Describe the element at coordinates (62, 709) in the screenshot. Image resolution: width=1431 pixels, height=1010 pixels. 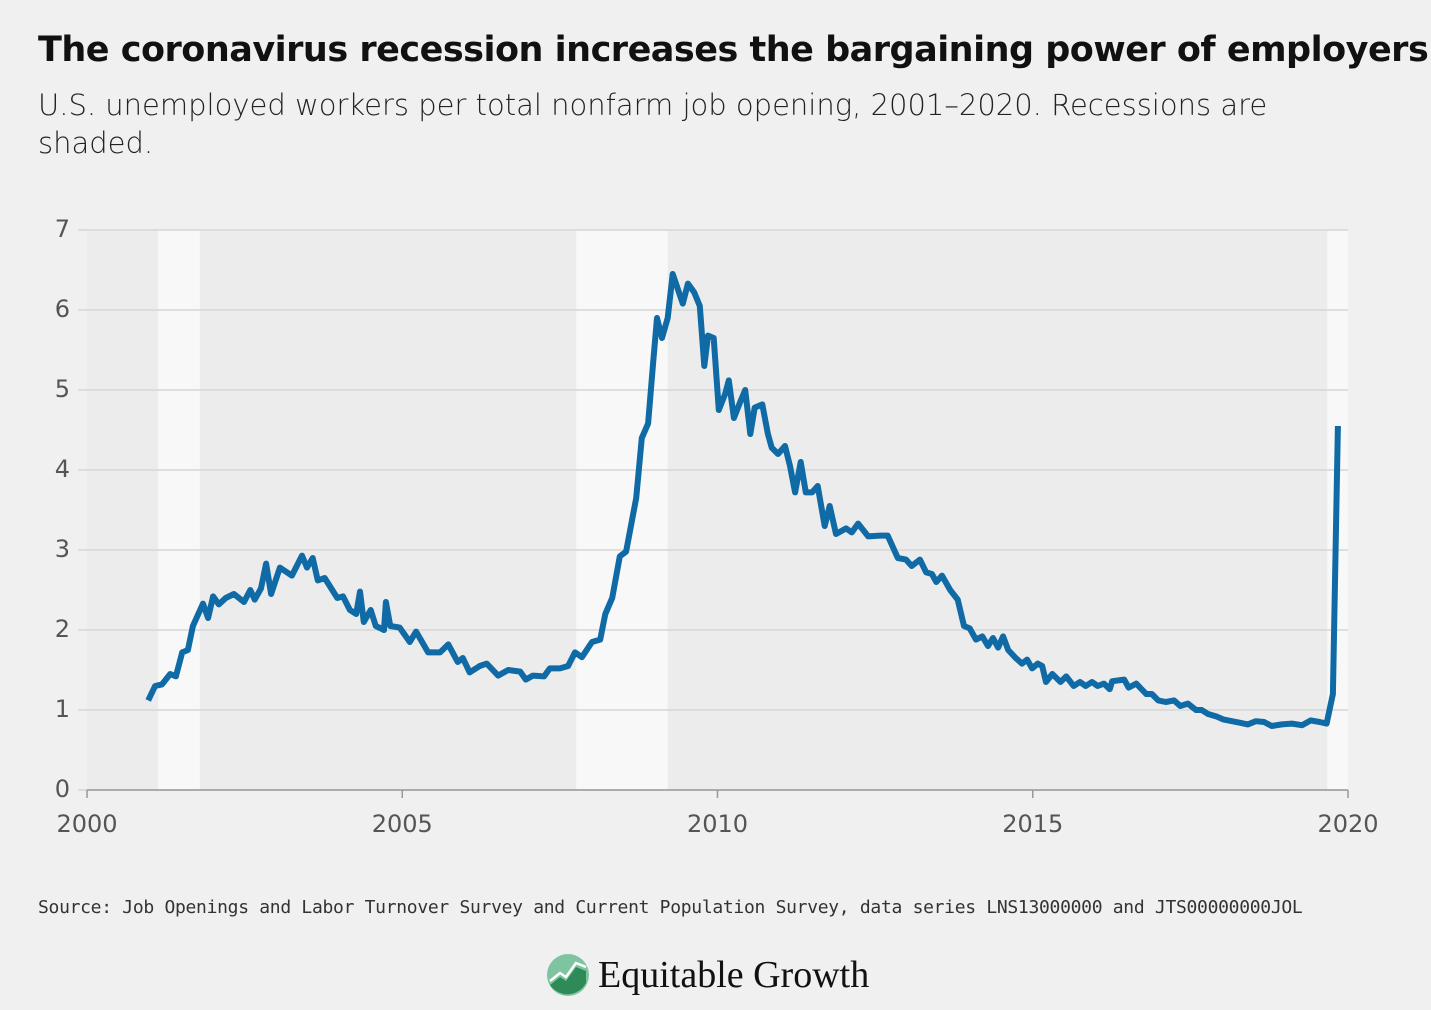
I see `y-tick-label: 1` at that location.